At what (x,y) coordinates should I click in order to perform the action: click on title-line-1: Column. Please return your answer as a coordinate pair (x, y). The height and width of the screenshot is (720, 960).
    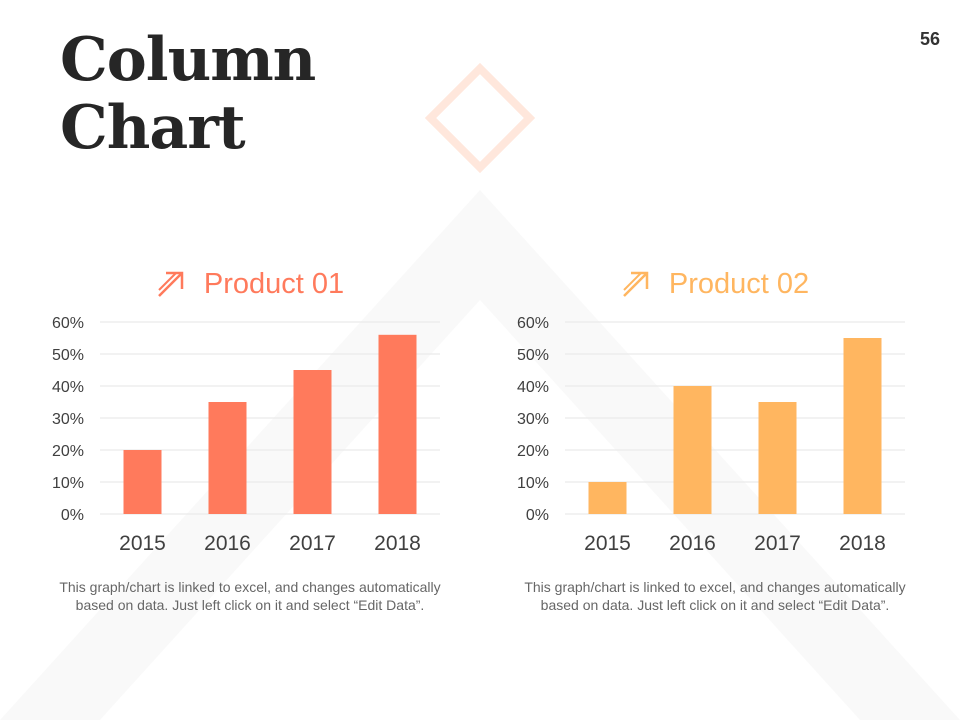
    Looking at the image, I should click on (188, 60).